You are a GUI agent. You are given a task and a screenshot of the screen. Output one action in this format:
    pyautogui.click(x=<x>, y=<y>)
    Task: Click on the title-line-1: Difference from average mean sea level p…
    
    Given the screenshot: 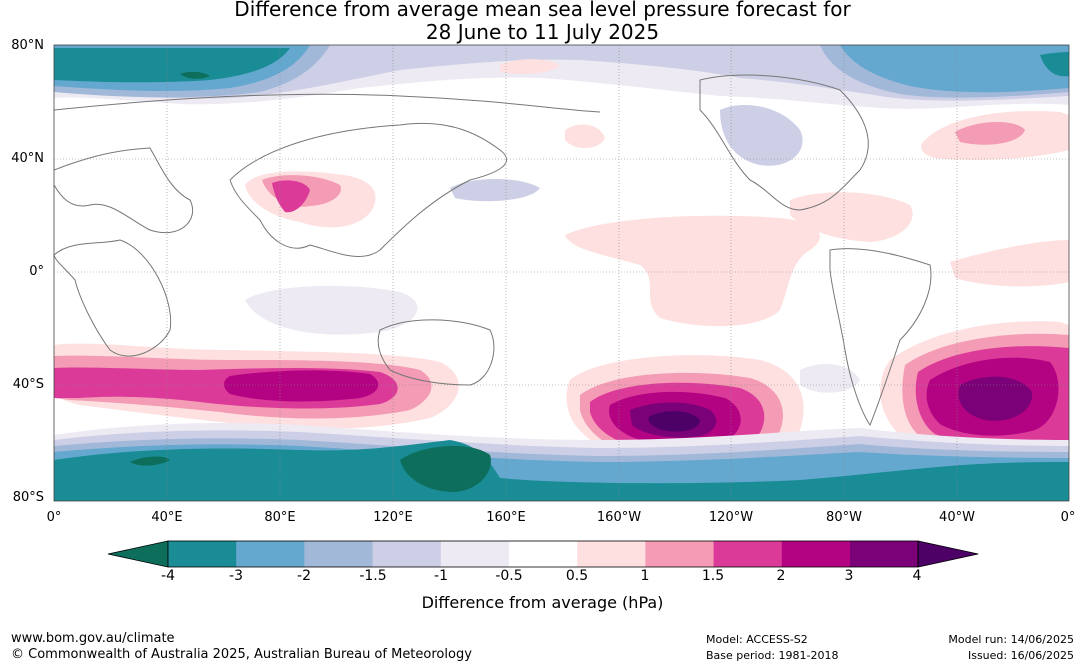 What is the action you would take?
    pyautogui.click(x=542, y=10)
    